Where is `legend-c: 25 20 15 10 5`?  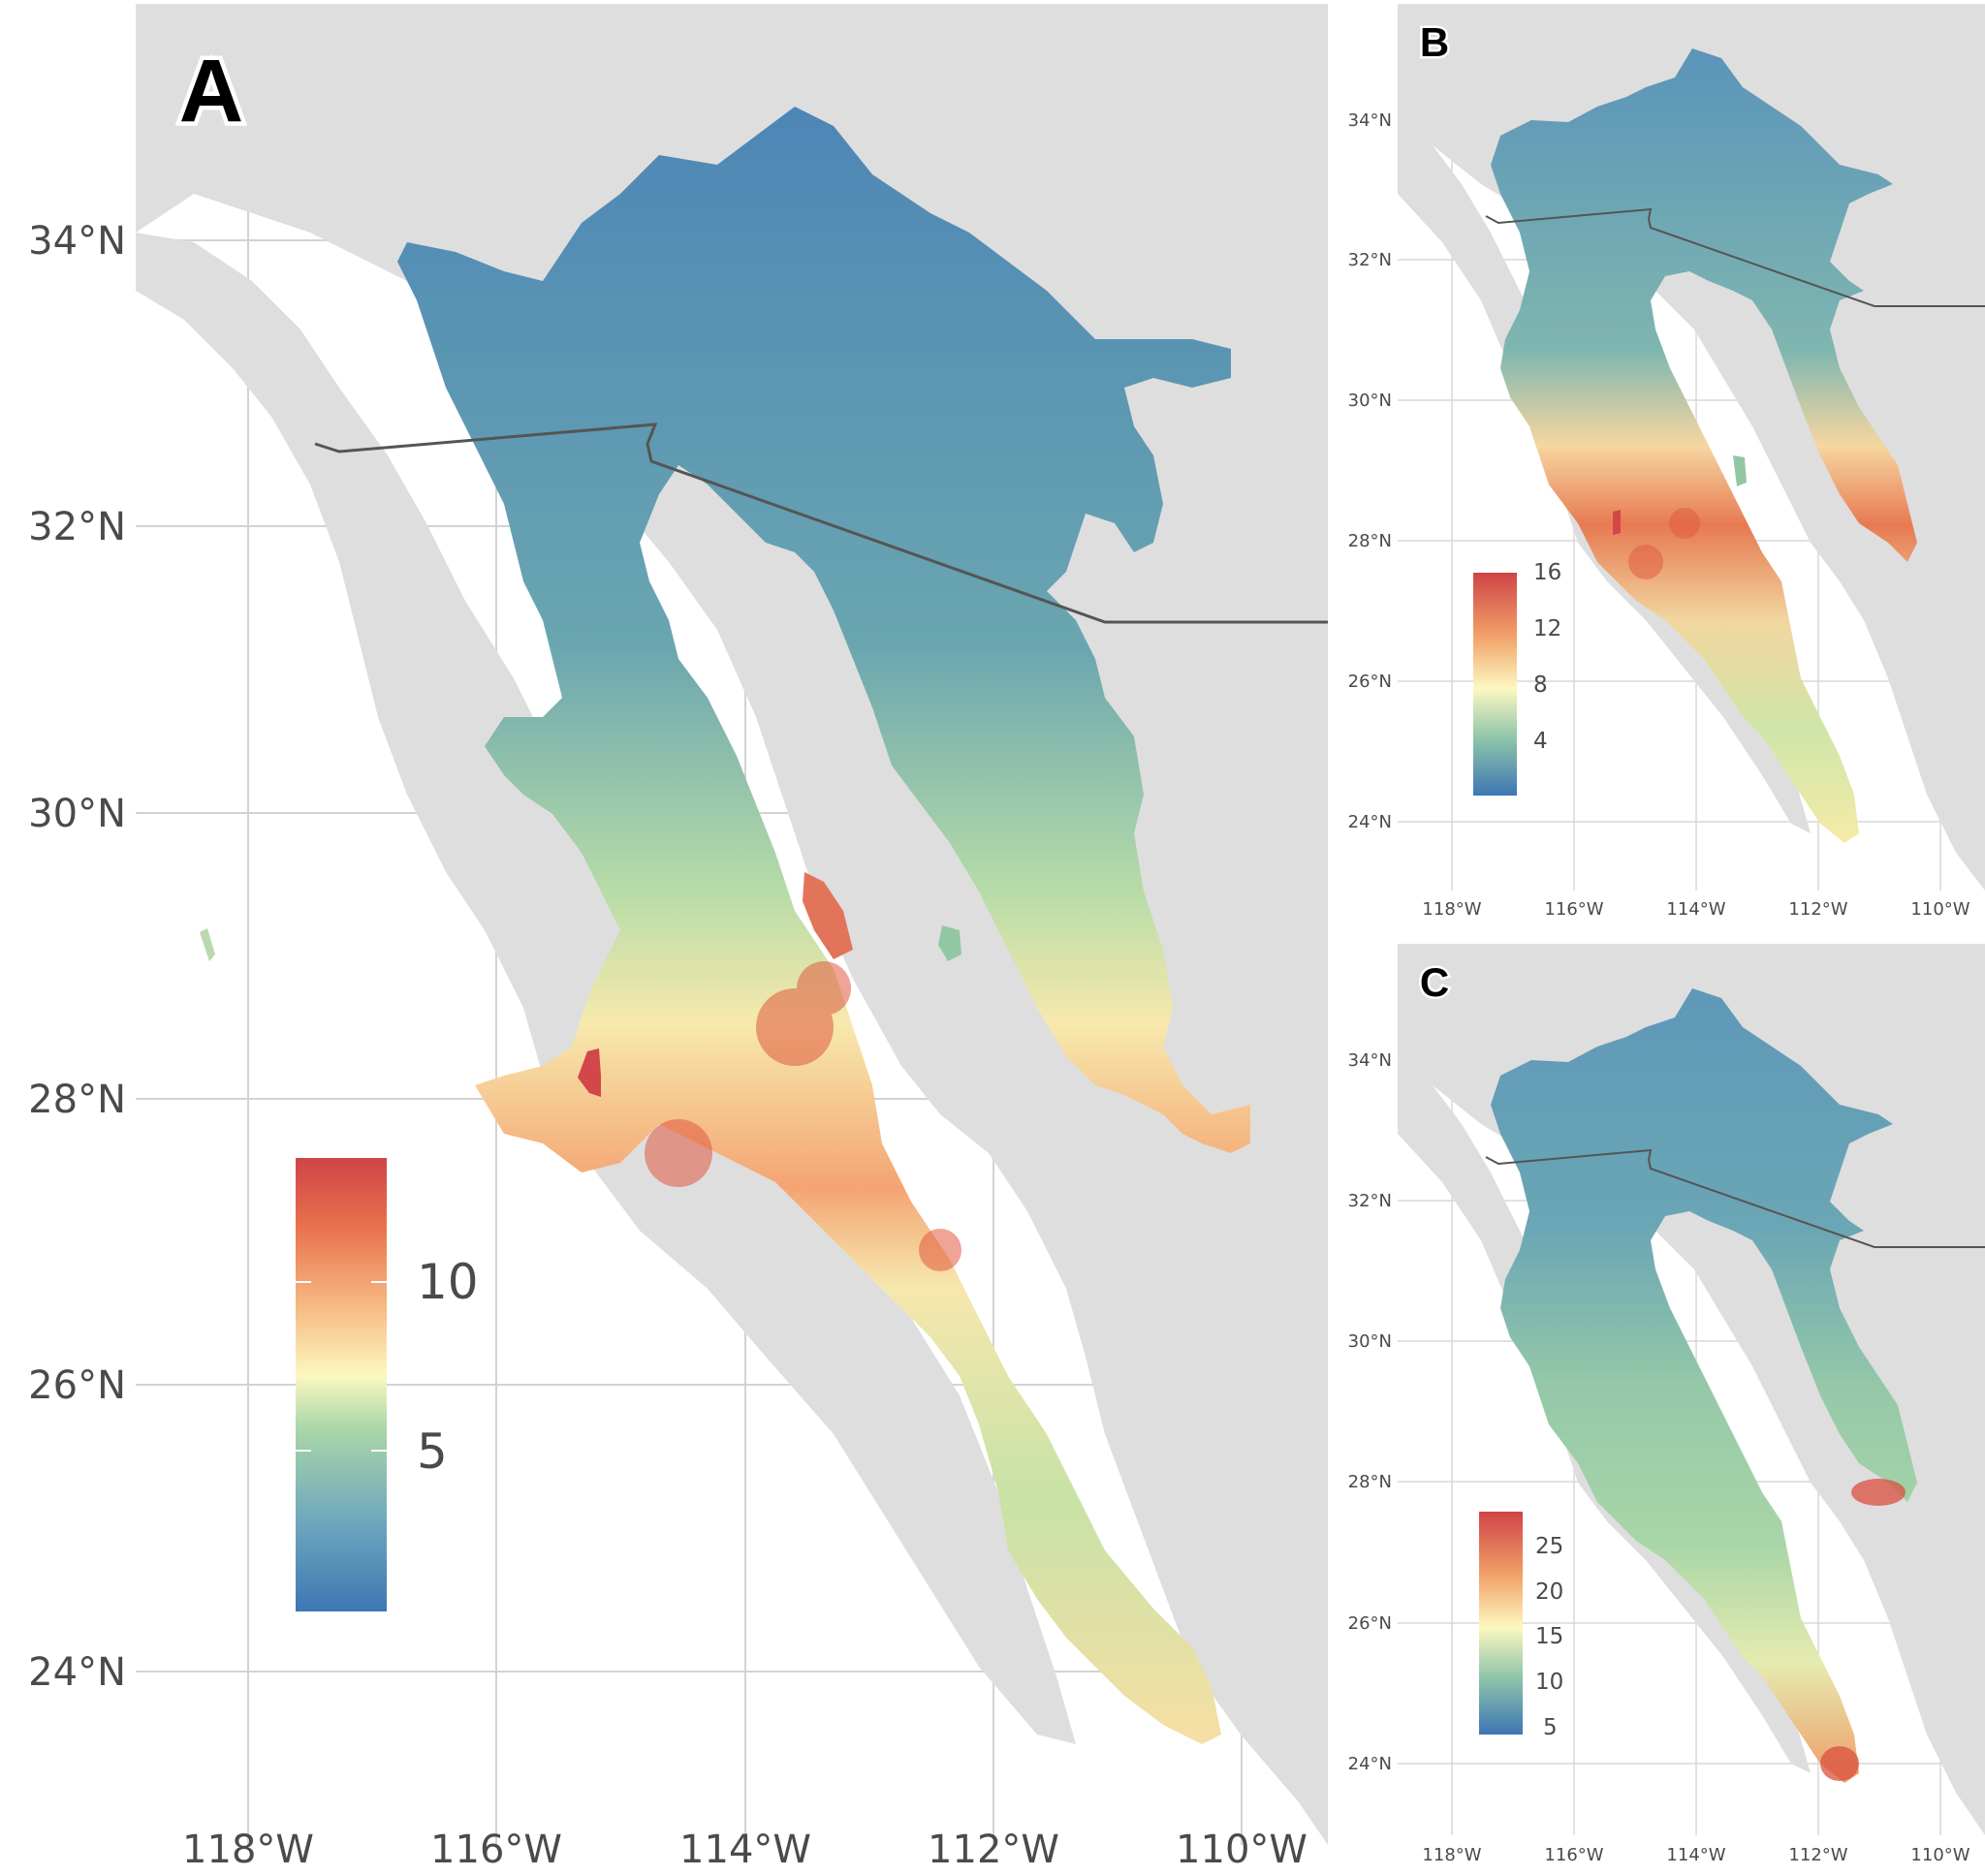 legend-c: 25 20 15 10 5 is located at coordinates (1521, 1626).